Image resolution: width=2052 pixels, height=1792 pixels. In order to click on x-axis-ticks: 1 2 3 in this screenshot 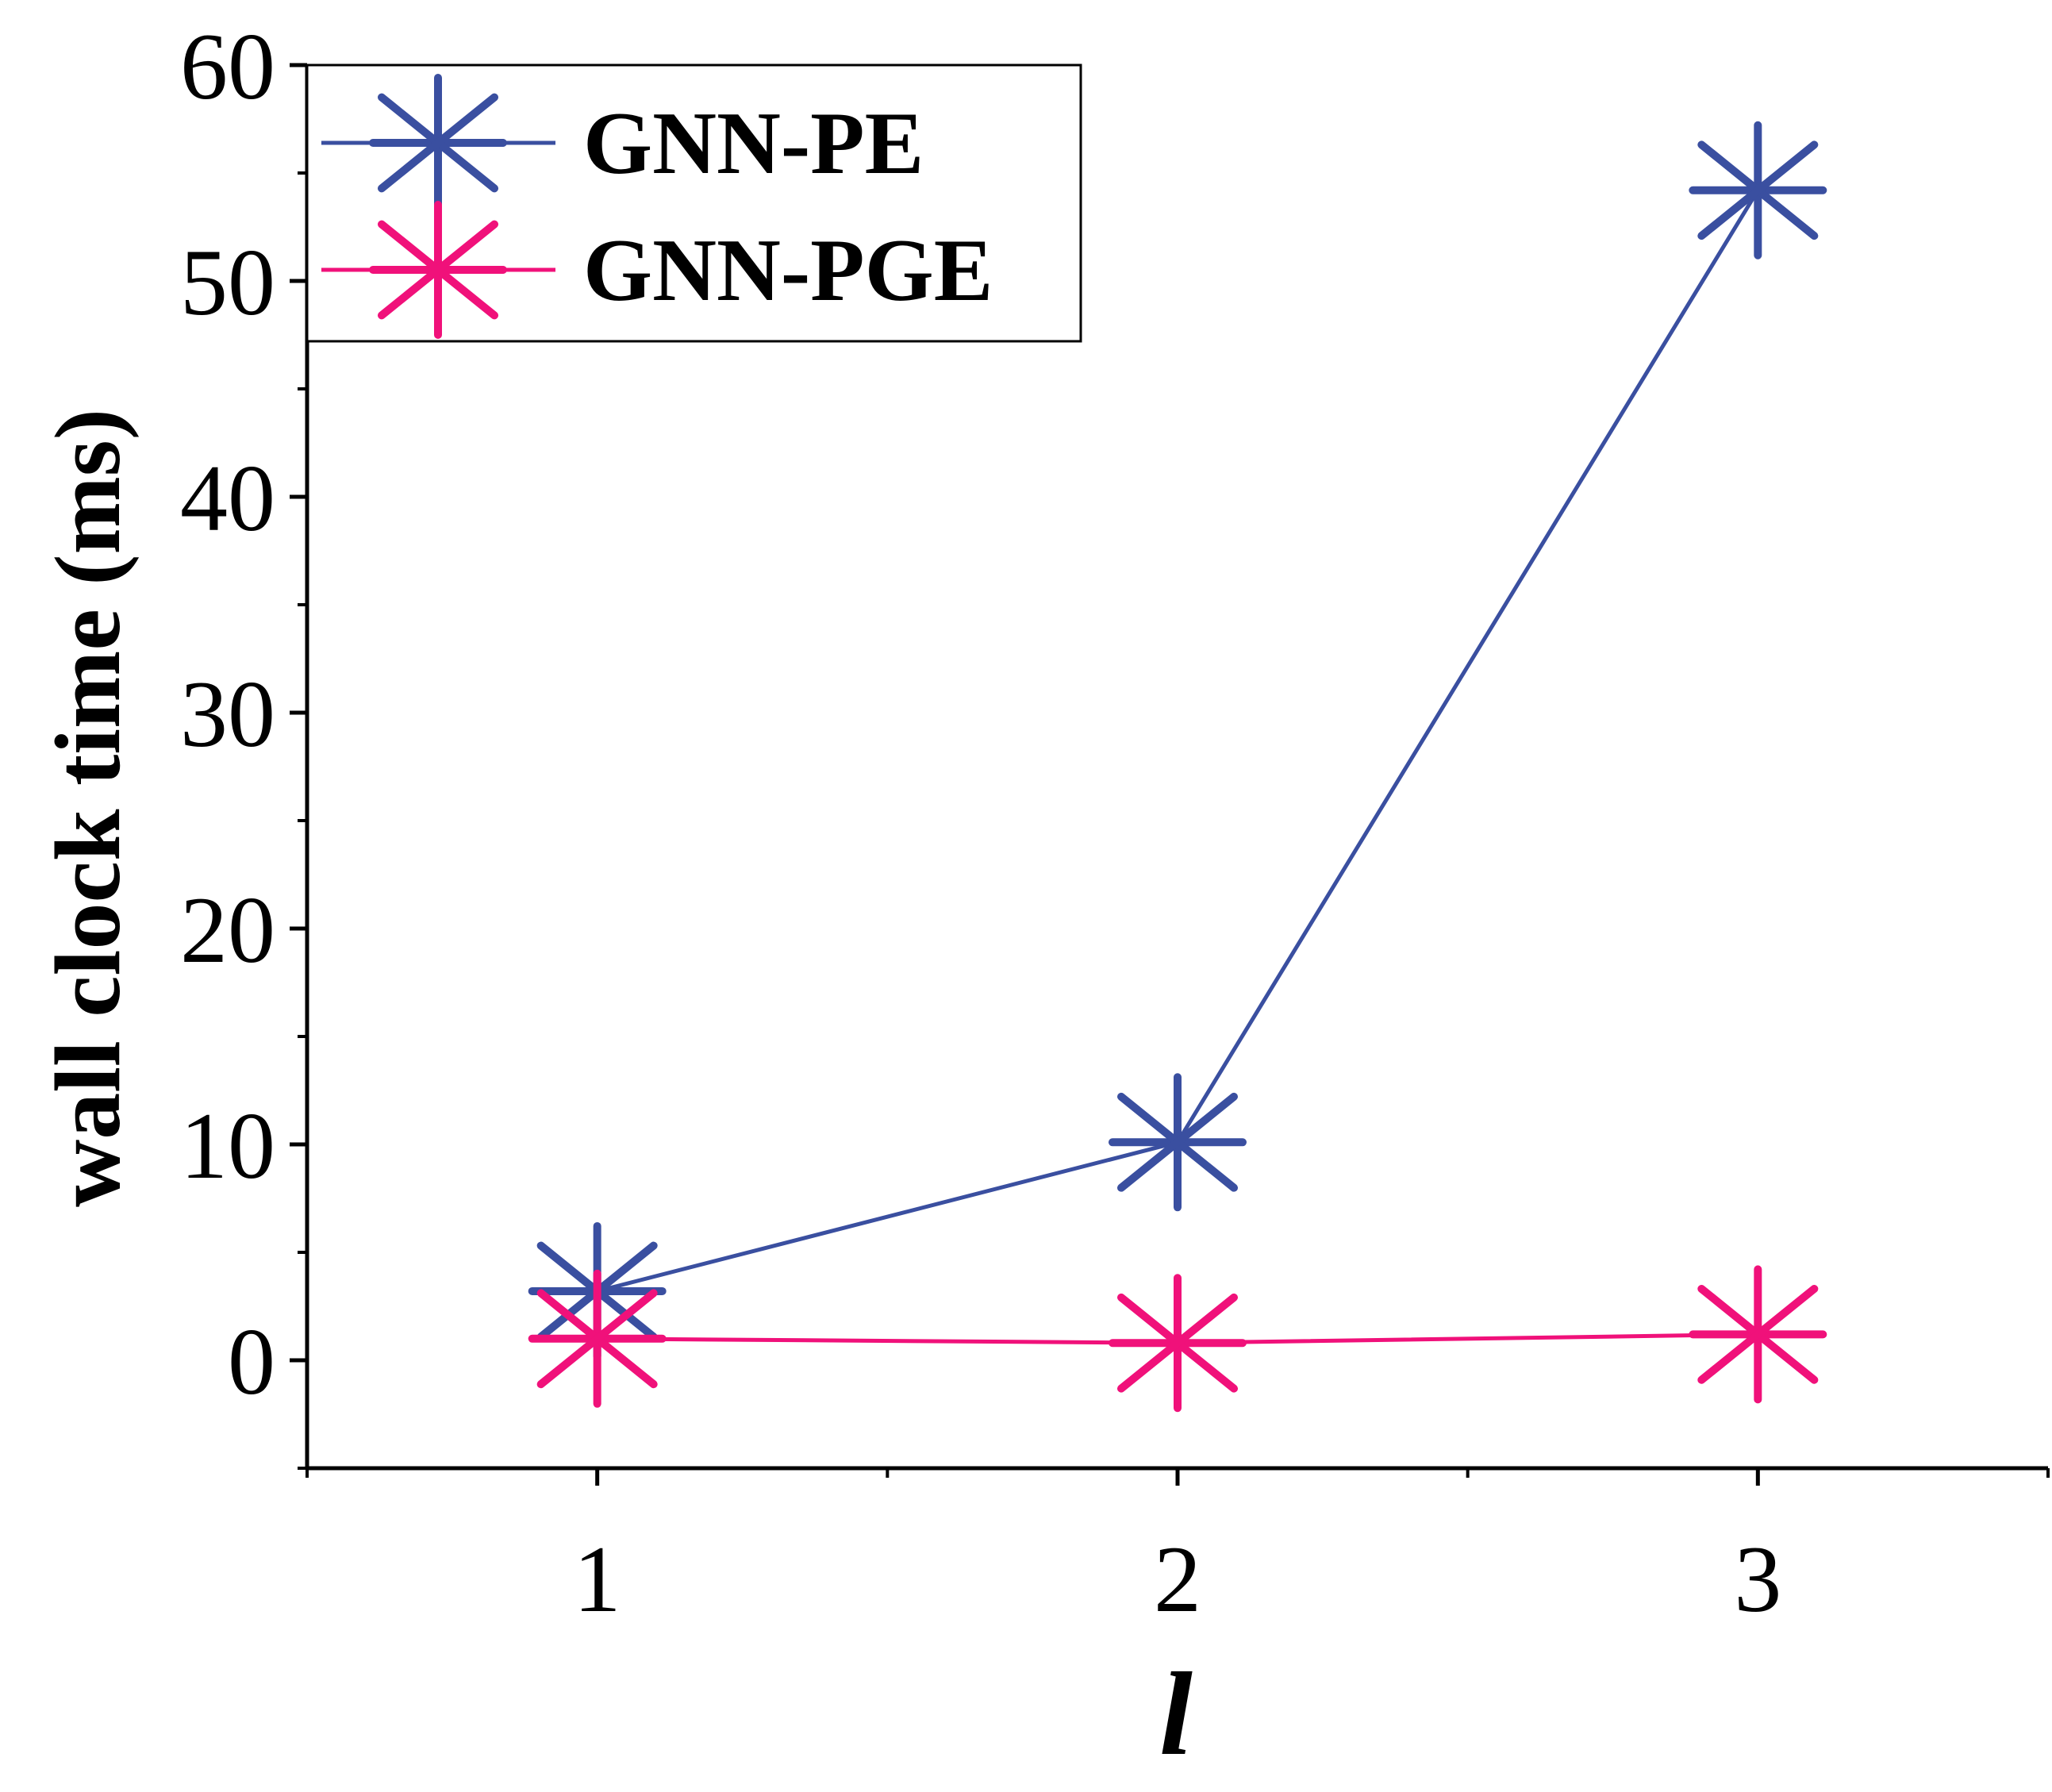, I will do `click(1178, 1550)`.